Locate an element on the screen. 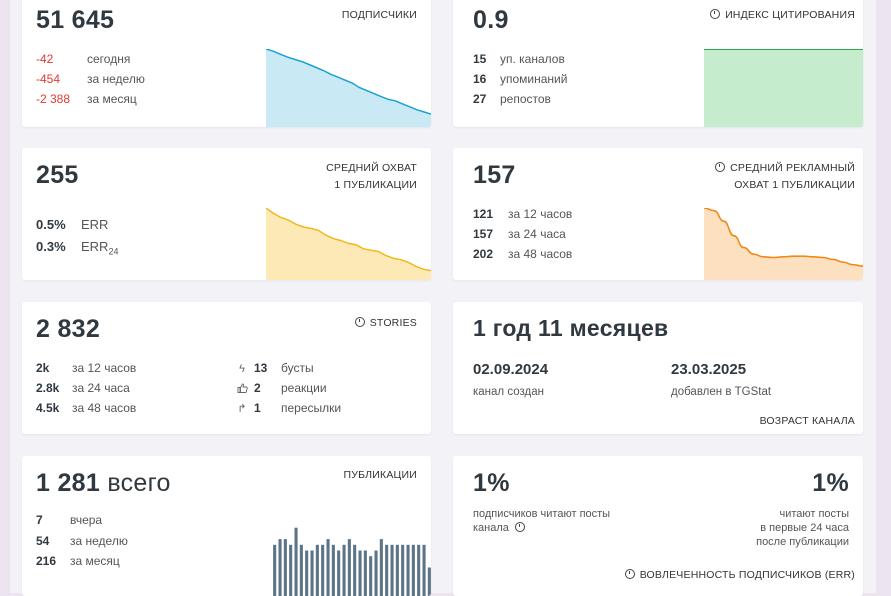  stat-value: -42 is located at coordinates (61, 59).